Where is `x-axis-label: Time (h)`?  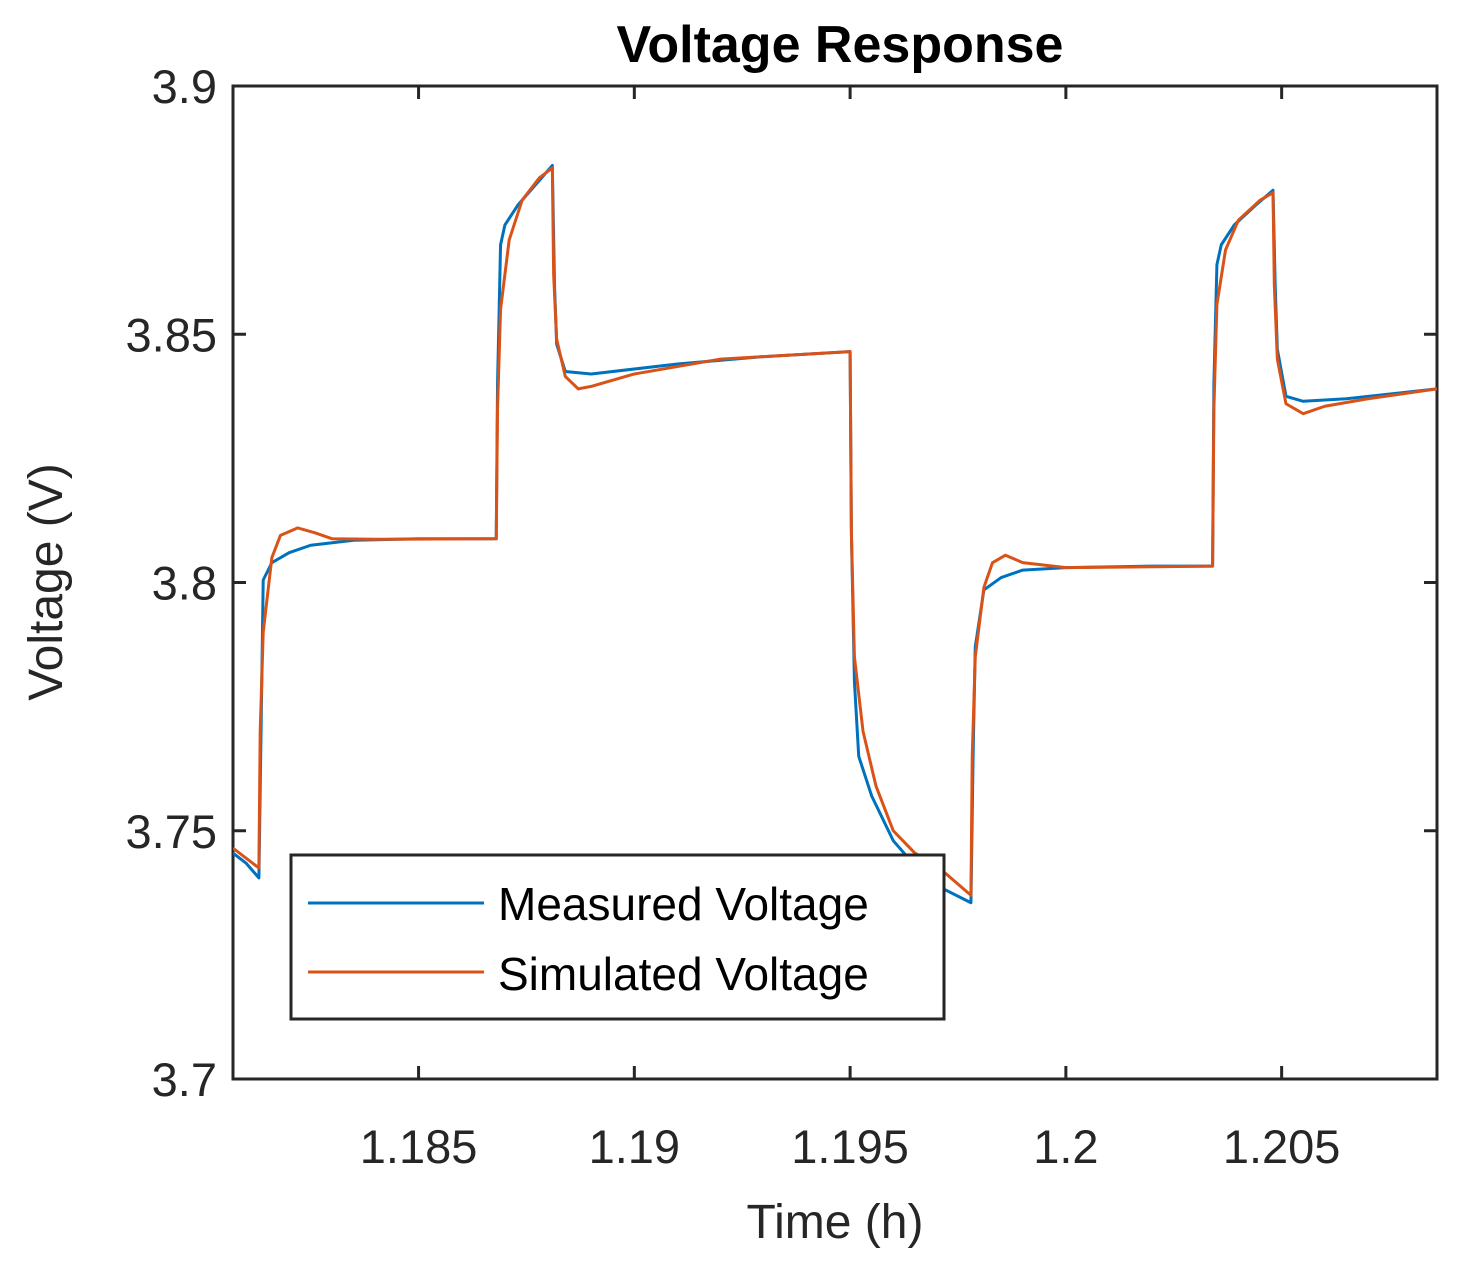 x-axis-label: Time (h) is located at coordinates (835, 1222).